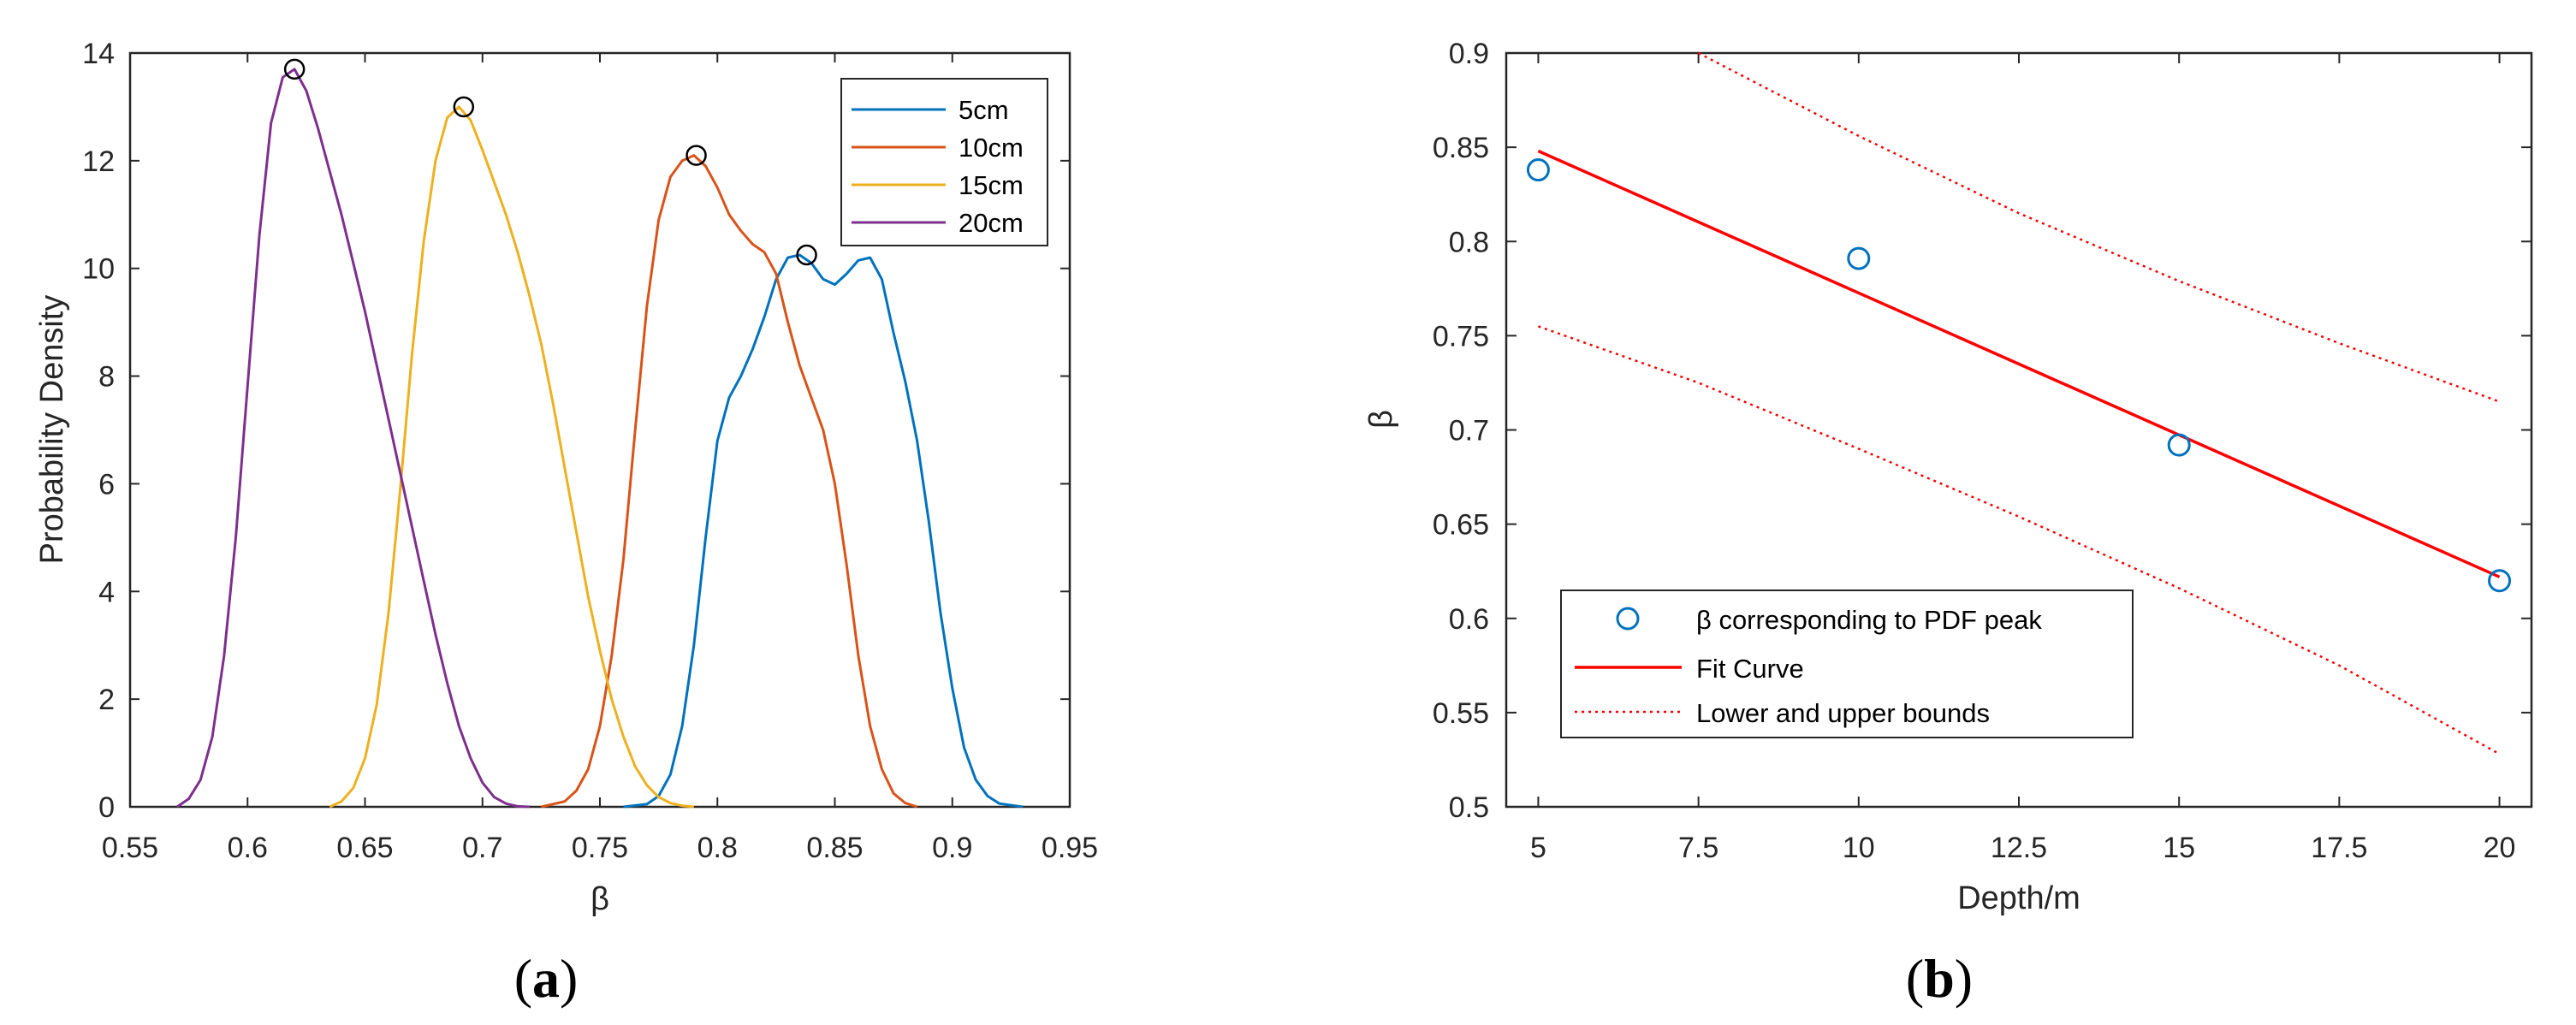 The height and width of the screenshot is (1025, 2576). Describe the element at coordinates (106, 377) in the screenshot. I see `chart-a-y-tick-label: 8` at that location.